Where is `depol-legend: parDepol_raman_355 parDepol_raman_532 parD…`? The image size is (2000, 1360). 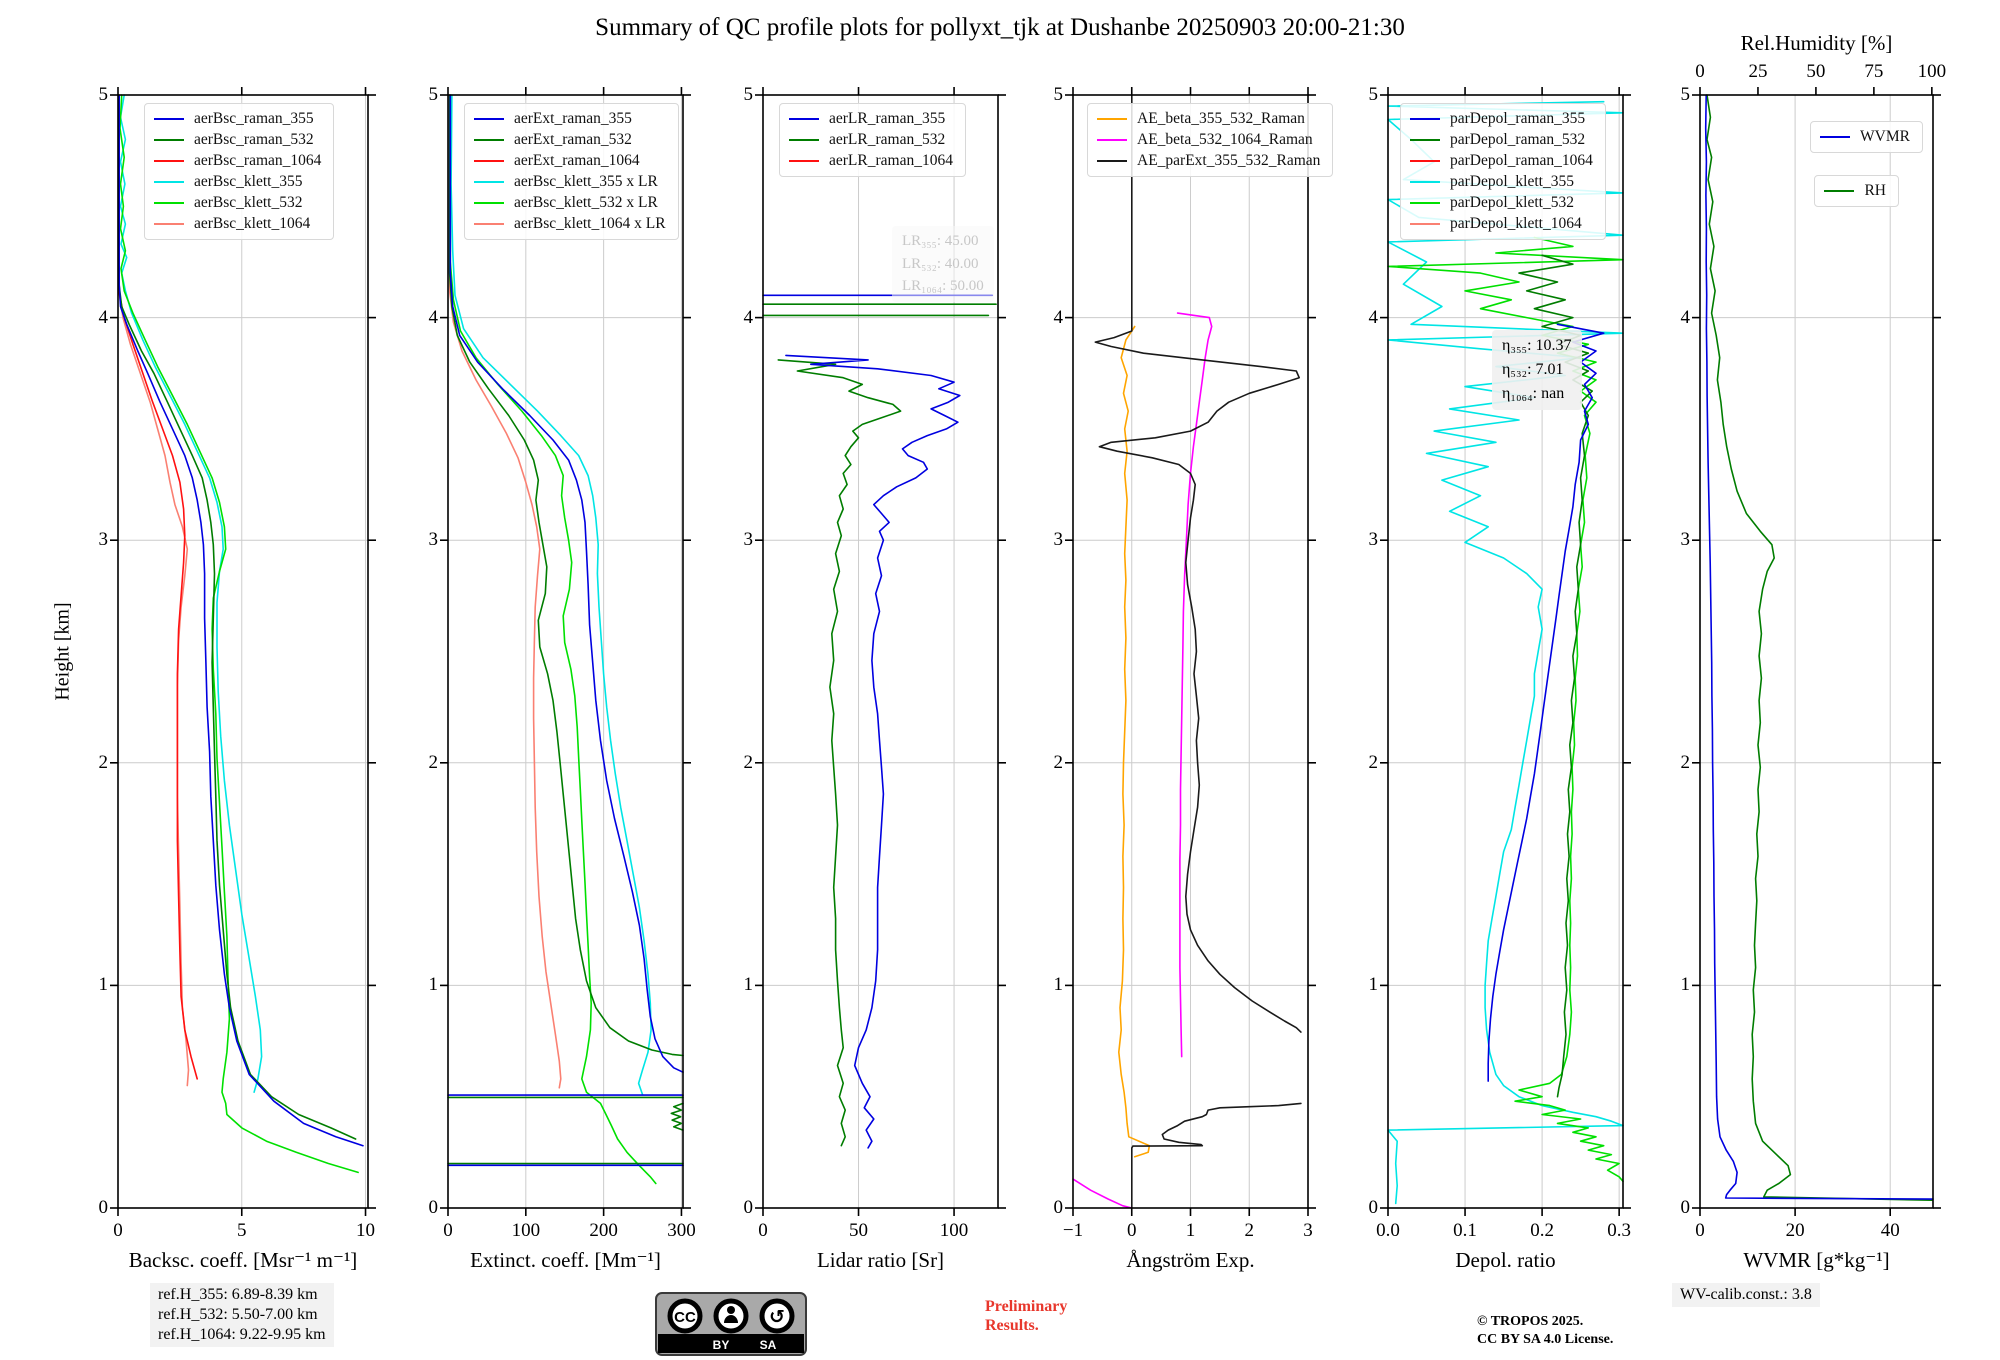 depol-legend: parDepol_raman_355 parDepol_raman_532 parD… is located at coordinates (1503, 171).